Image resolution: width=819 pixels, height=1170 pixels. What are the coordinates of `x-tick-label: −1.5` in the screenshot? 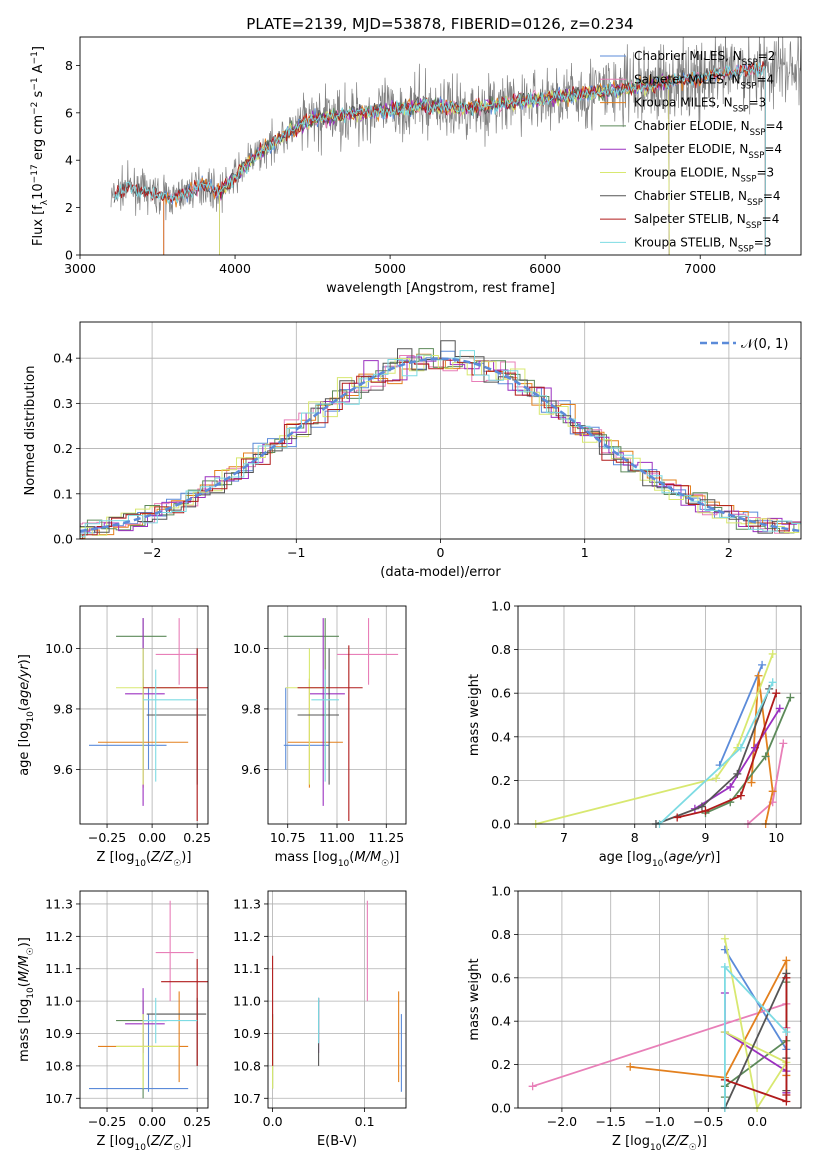 It's located at (611, 1121).